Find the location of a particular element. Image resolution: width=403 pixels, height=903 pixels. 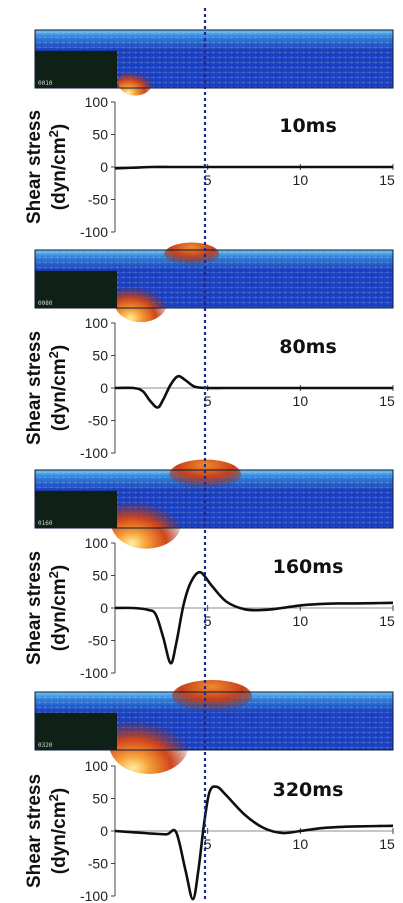

time-label: 160ms is located at coordinates (308, 567).